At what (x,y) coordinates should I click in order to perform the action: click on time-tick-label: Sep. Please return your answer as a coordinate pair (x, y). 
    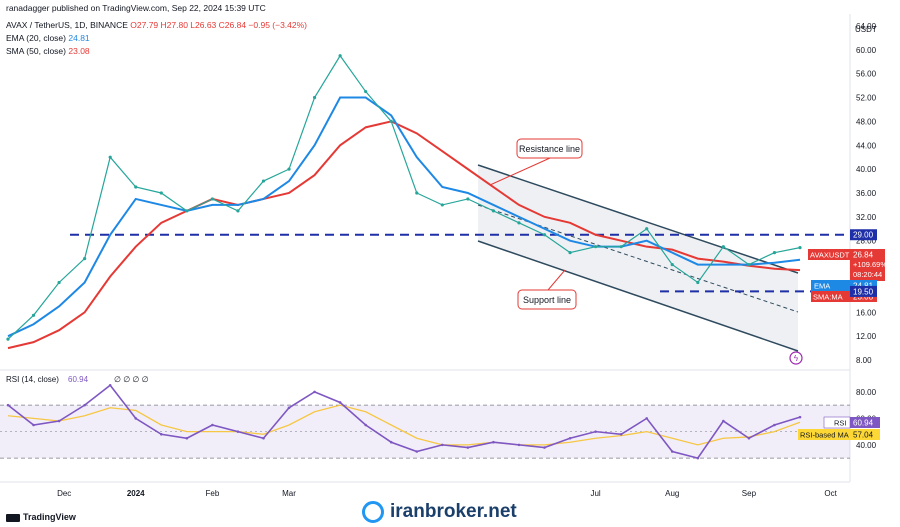
    Looking at the image, I should click on (749, 493).